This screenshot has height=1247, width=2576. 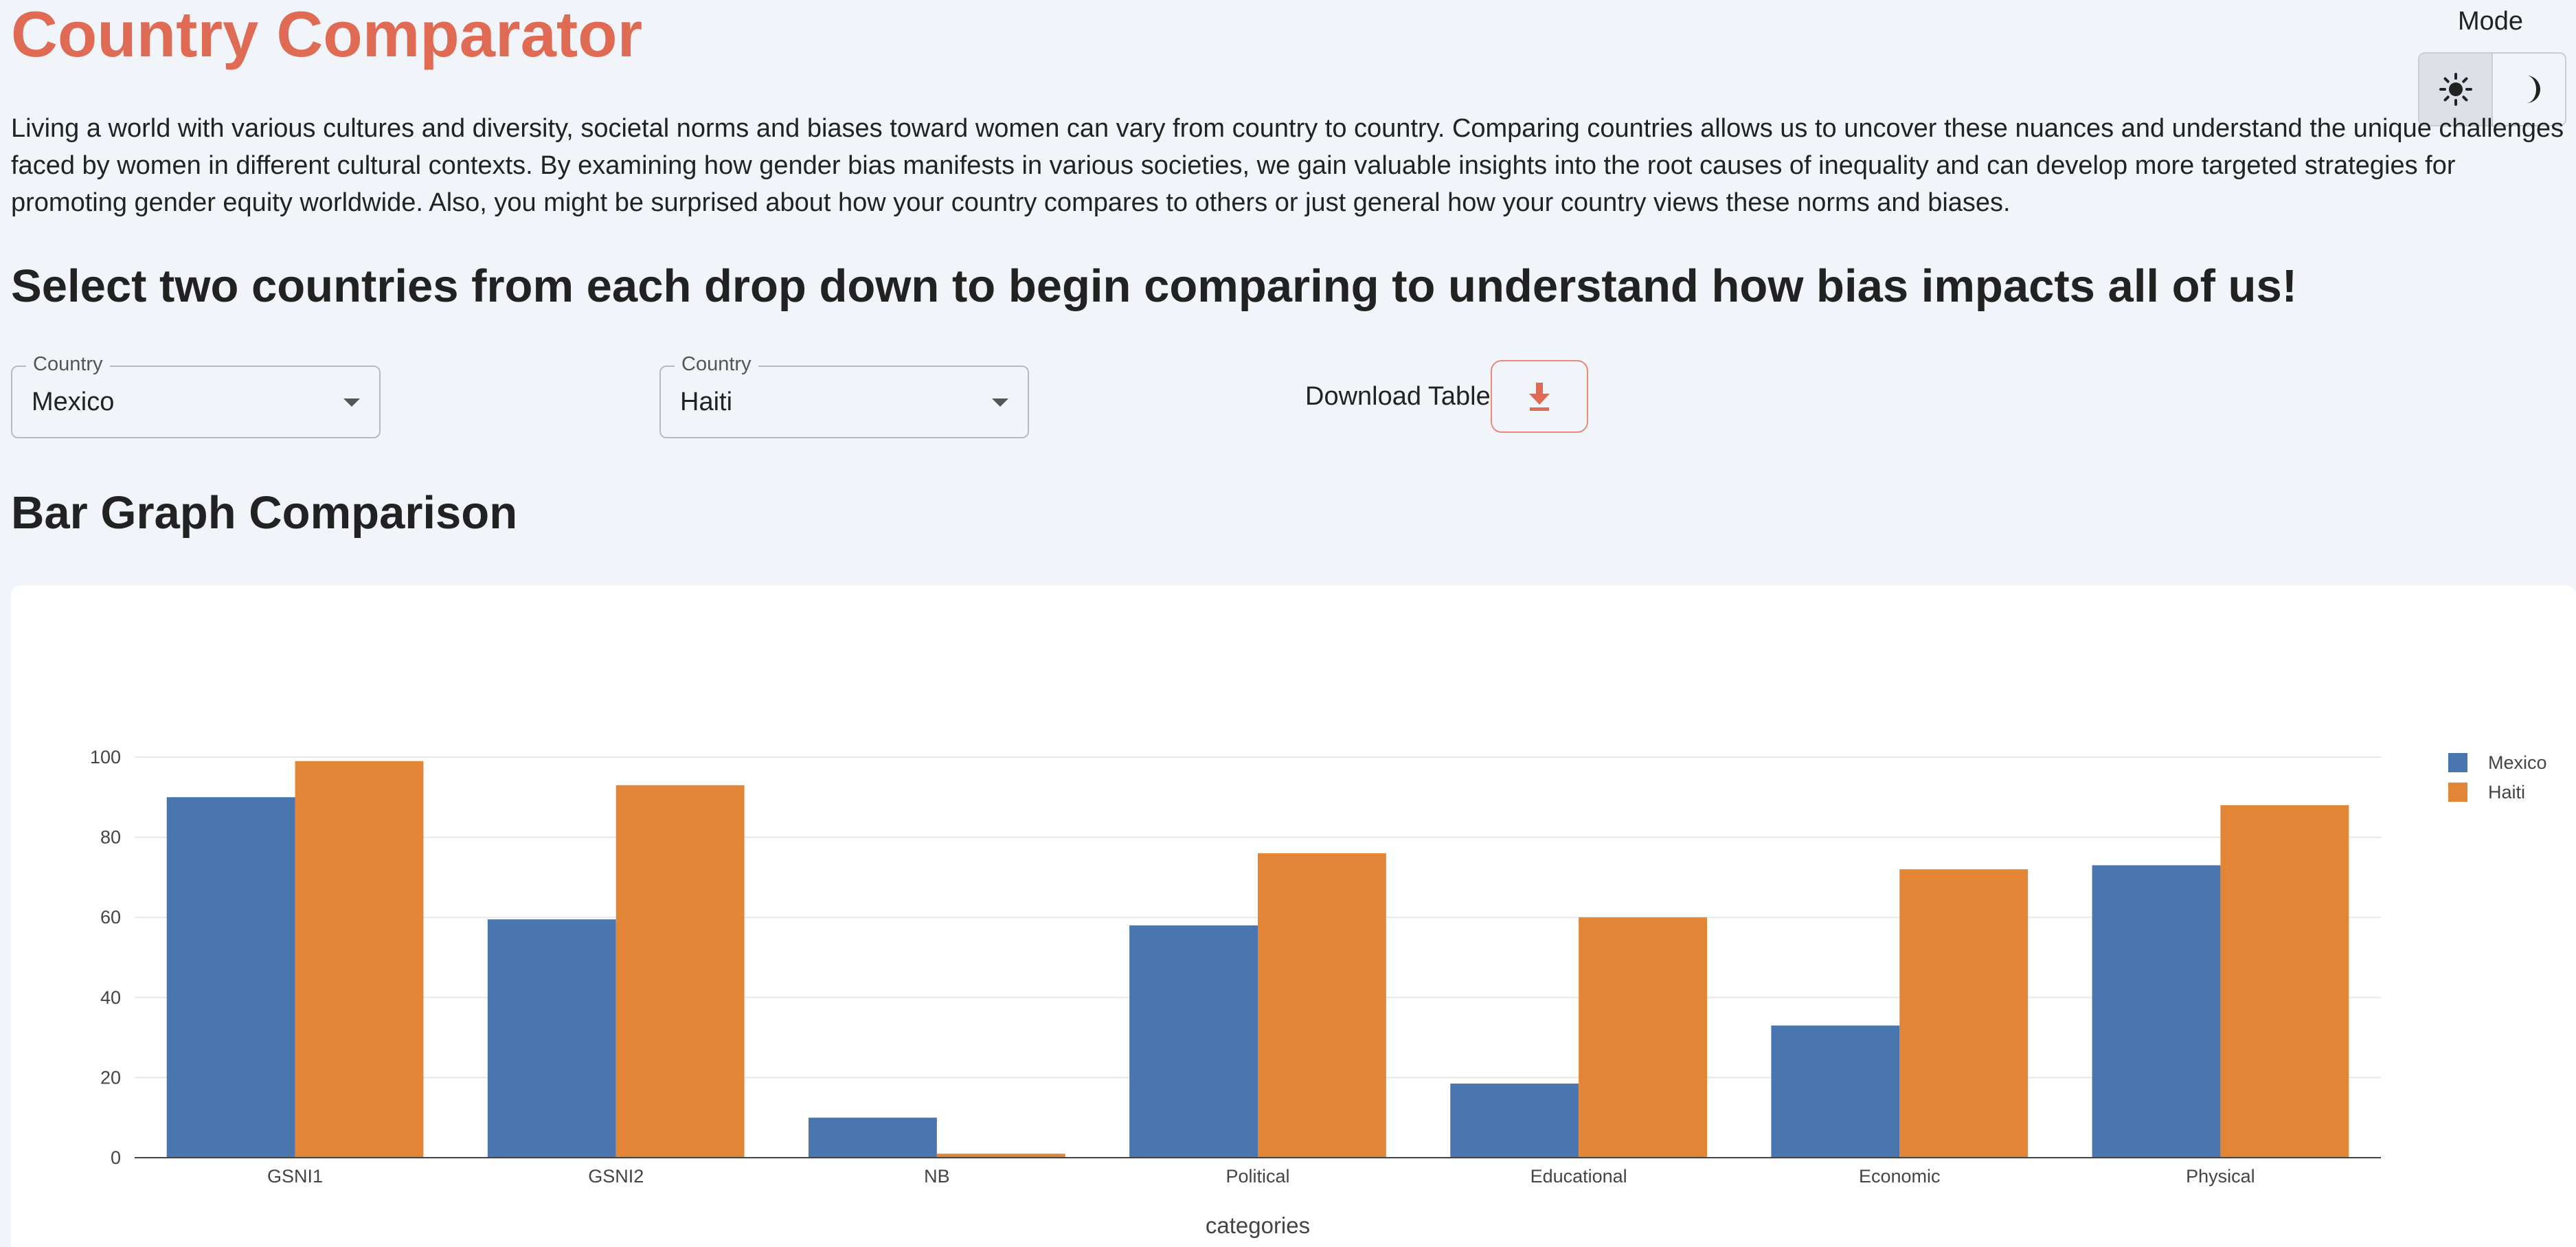 I want to click on country-select-2-label: Country, so click(x=716, y=365).